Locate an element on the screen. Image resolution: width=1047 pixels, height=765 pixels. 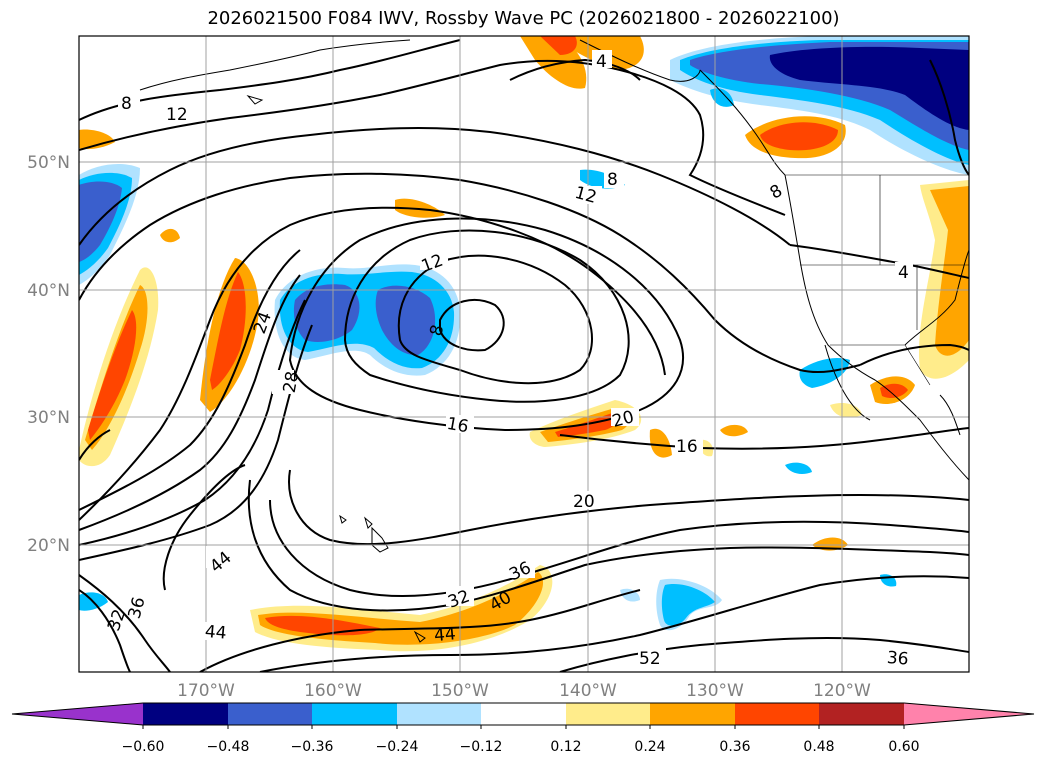
lat-label-20: 20°N is located at coordinates (48, 546).